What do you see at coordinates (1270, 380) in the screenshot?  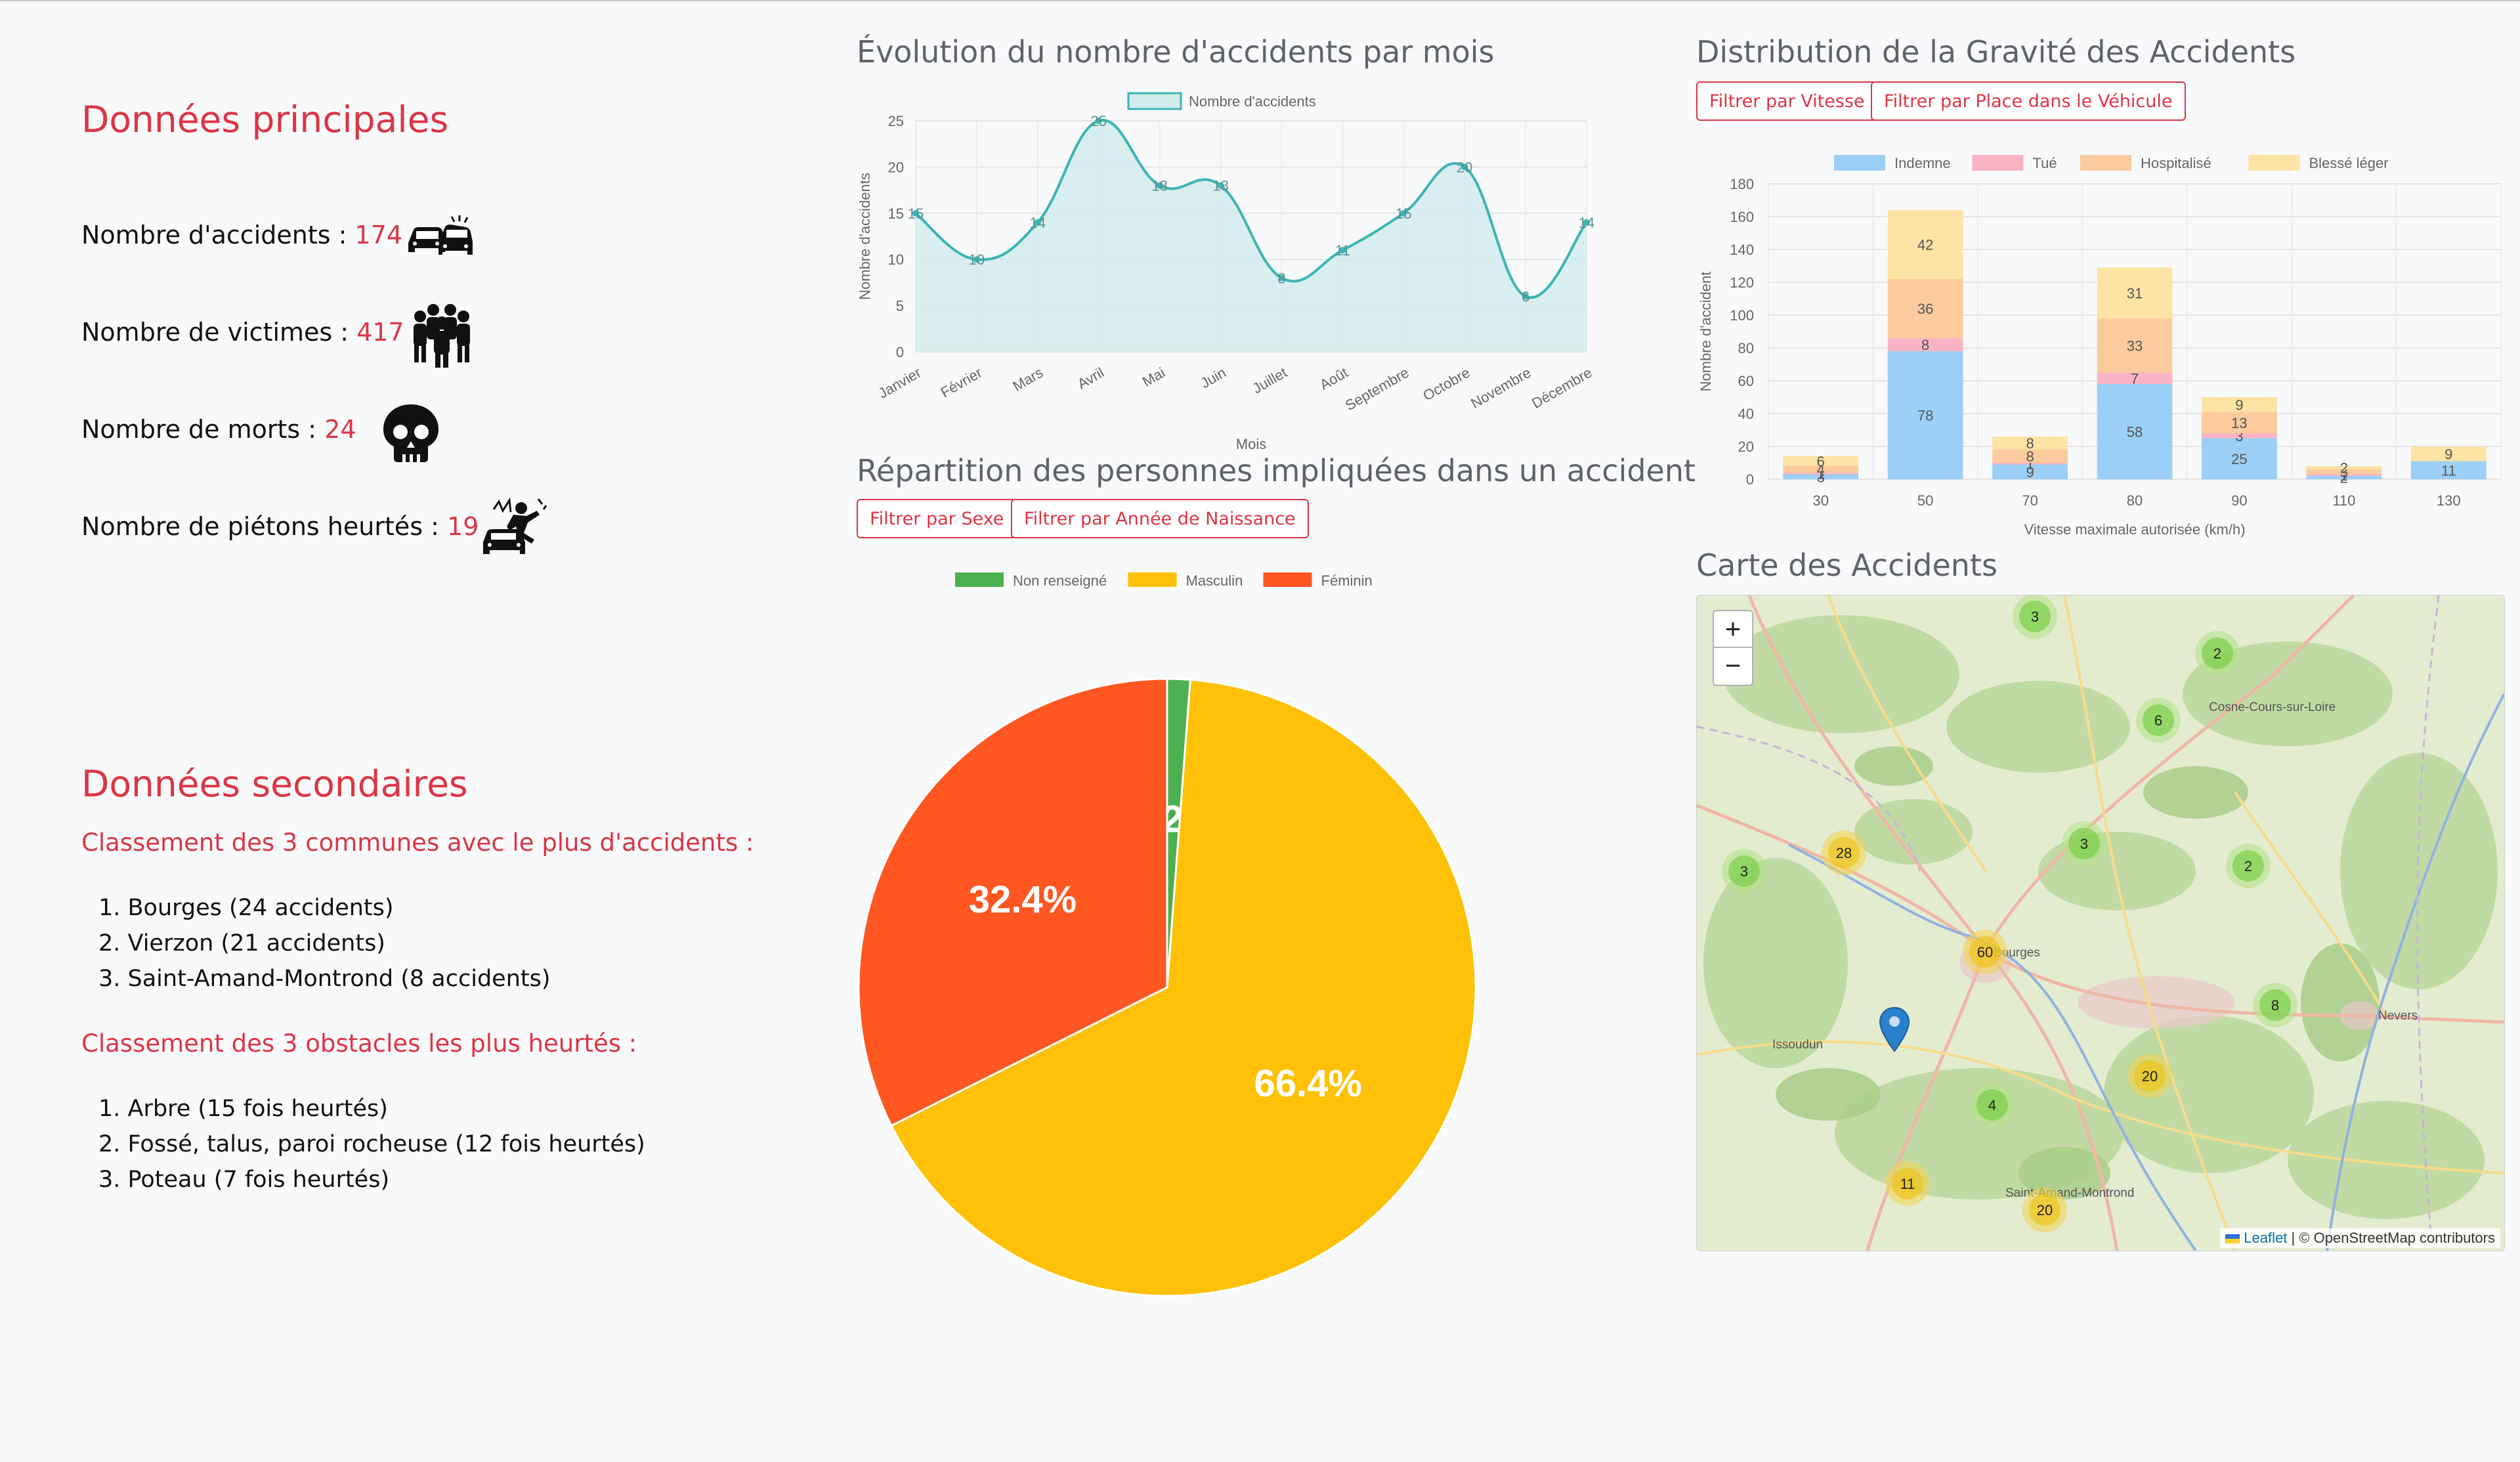 I see `x-tick-label: Juillet` at bounding box center [1270, 380].